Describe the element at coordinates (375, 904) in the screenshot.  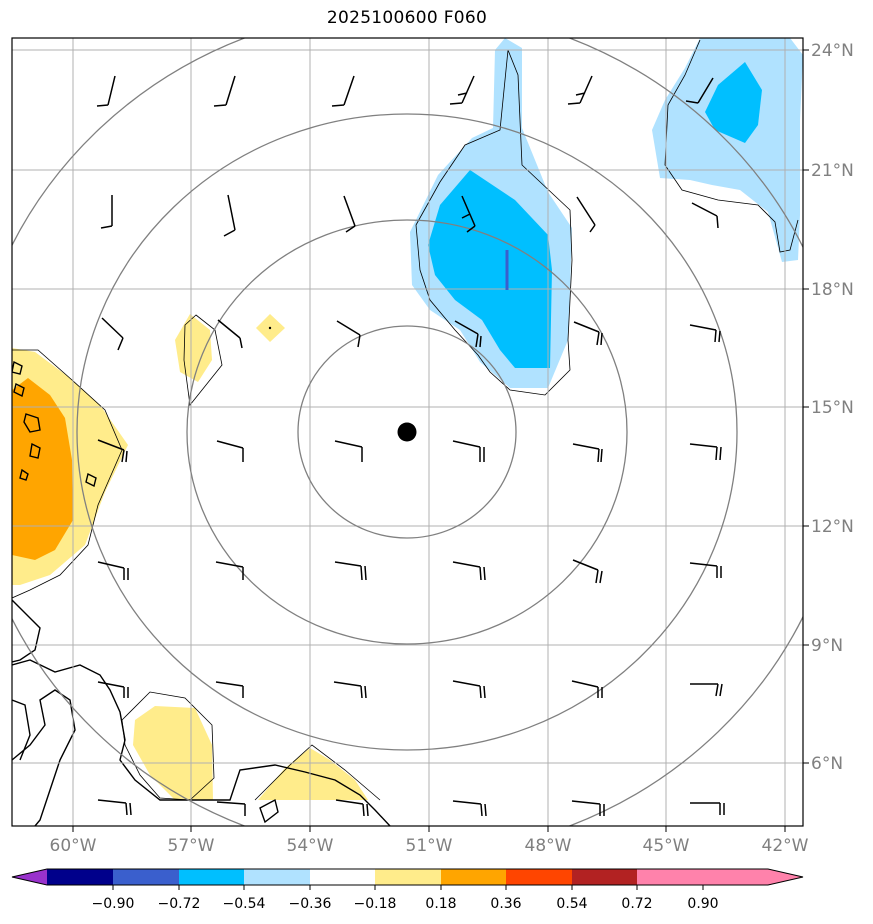
I see `colorbar-tick-label: −0.18` at that location.